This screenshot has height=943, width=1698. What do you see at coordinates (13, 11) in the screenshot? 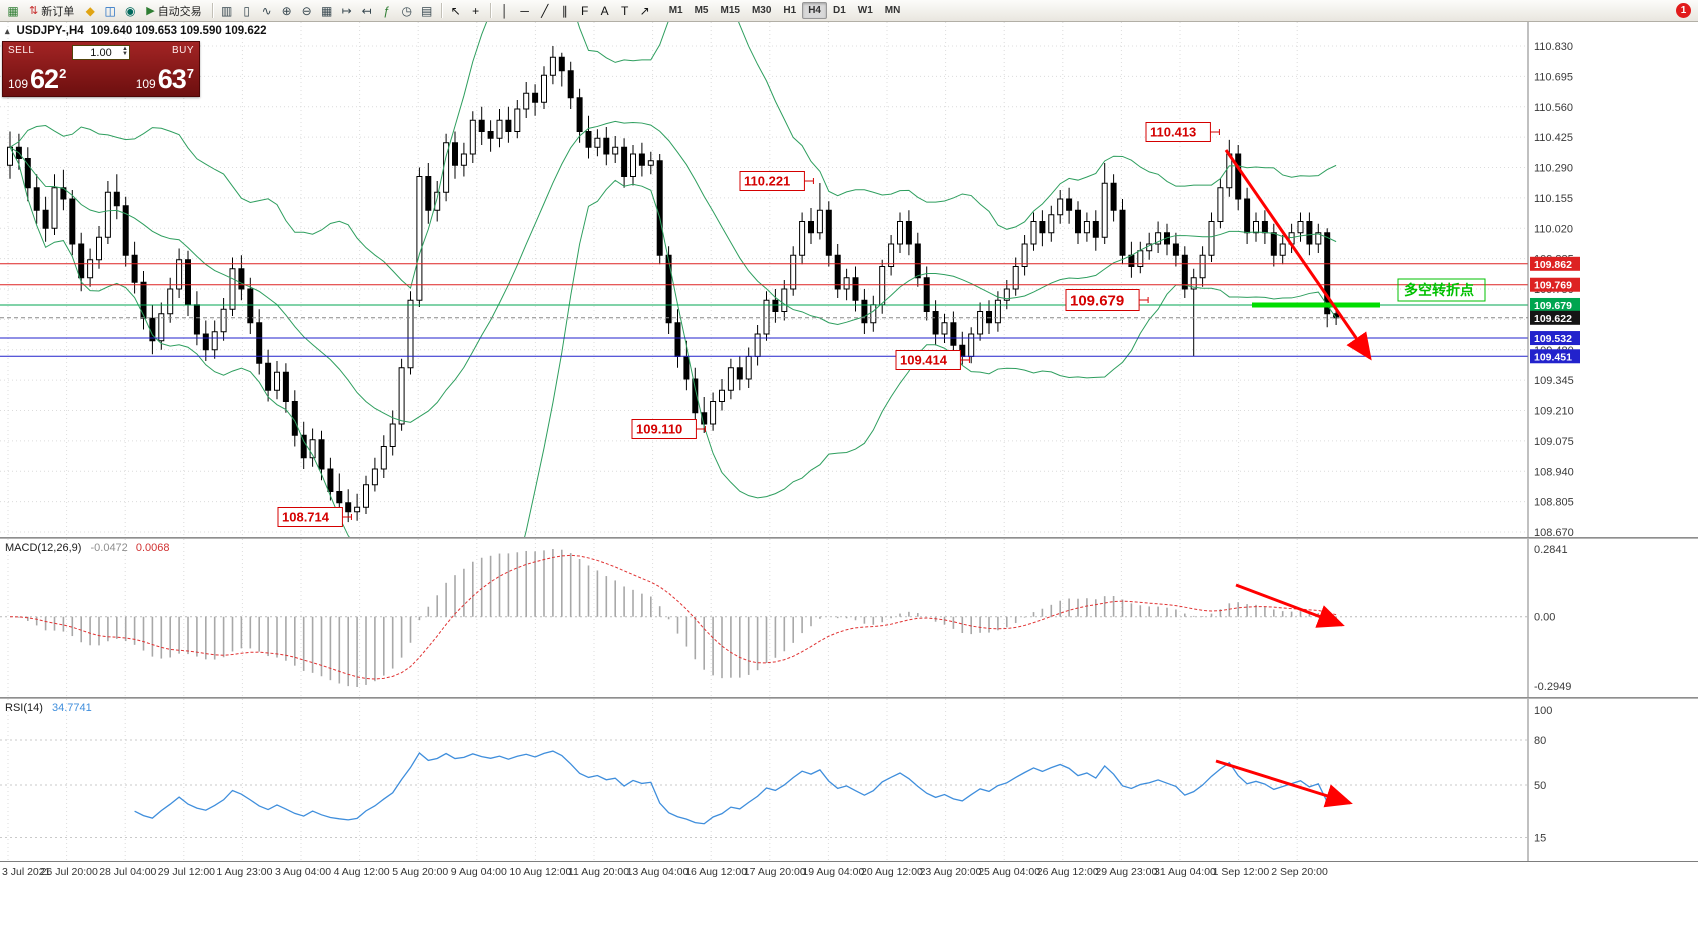
I see `new-chart-button: ▦` at bounding box center [13, 11].